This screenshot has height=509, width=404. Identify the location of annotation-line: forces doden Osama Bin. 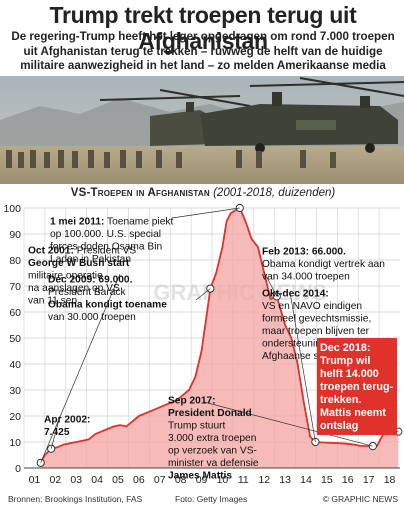
(106, 247).